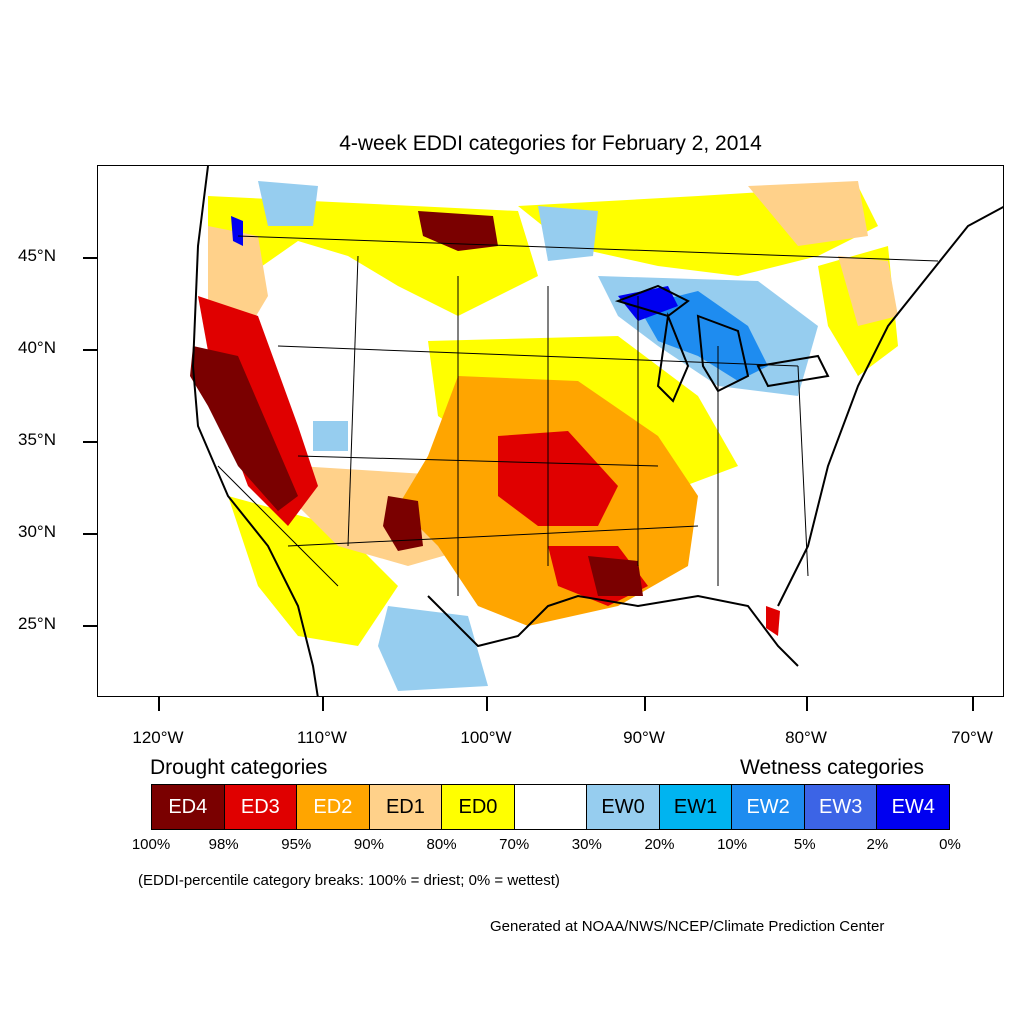  I want to click on x-tick-label: 70°W, so click(972, 737).